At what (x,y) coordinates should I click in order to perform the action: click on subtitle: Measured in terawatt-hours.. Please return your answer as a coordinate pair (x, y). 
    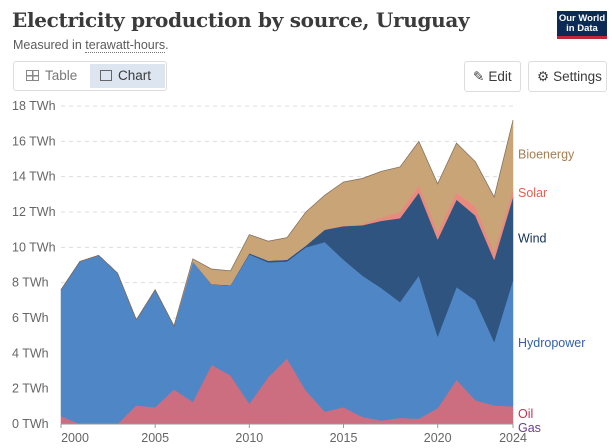
    Looking at the image, I should click on (91, 45).